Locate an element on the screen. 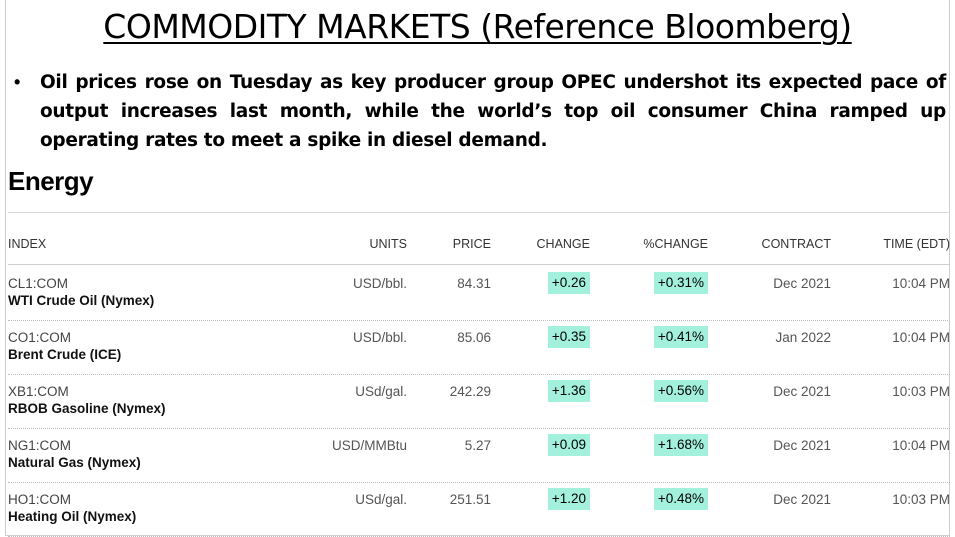 This screenshot has height=537, width=955. row-code: XB1:COM is located at coordinates (38, 391).